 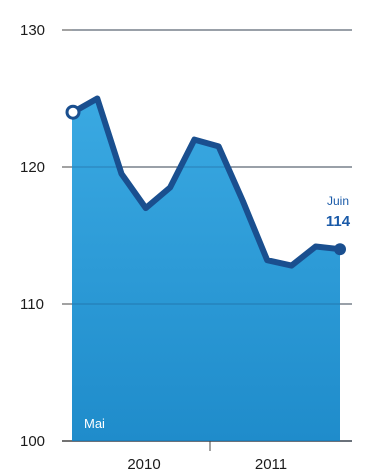 What do you see at coordinates (340, 249) in the screenshot?
I see `end-point-marker` at bounding box center [340, 249].